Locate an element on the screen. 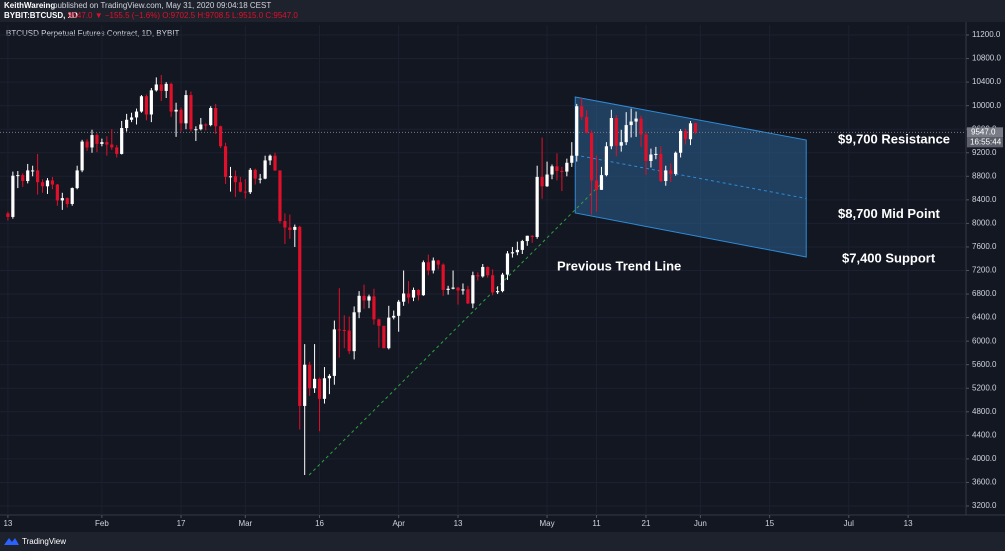  x-tick-label: 15 is located at coordinates (769, 523).